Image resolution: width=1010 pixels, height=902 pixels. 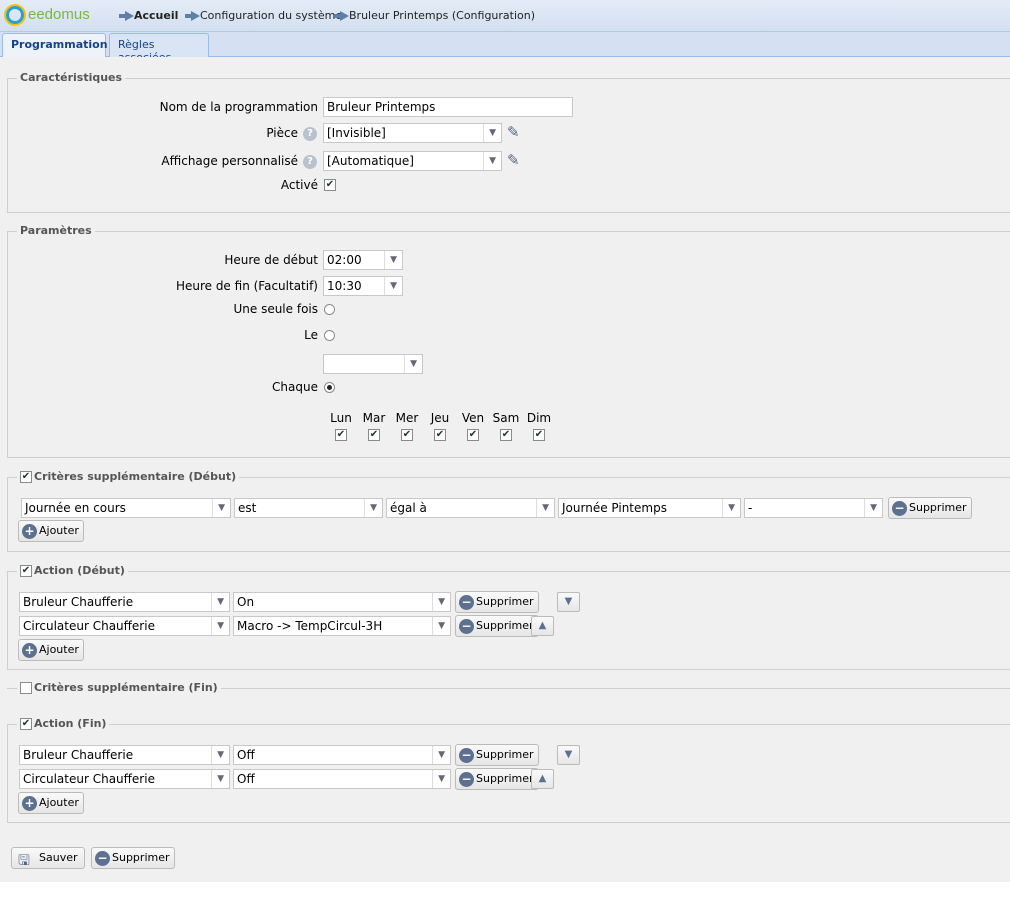 I want to click on criteria-select: Journée en cours ▼, so click(x=126, y=508).